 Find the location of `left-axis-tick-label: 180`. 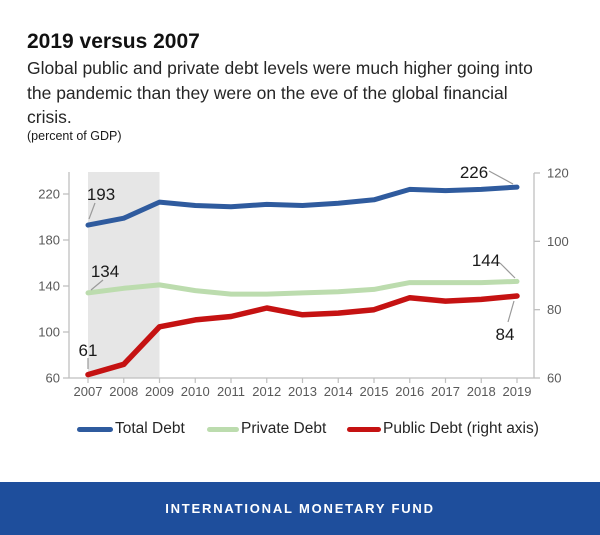

left-axis-tick-label: 180 is located at coordinates (49, 240).